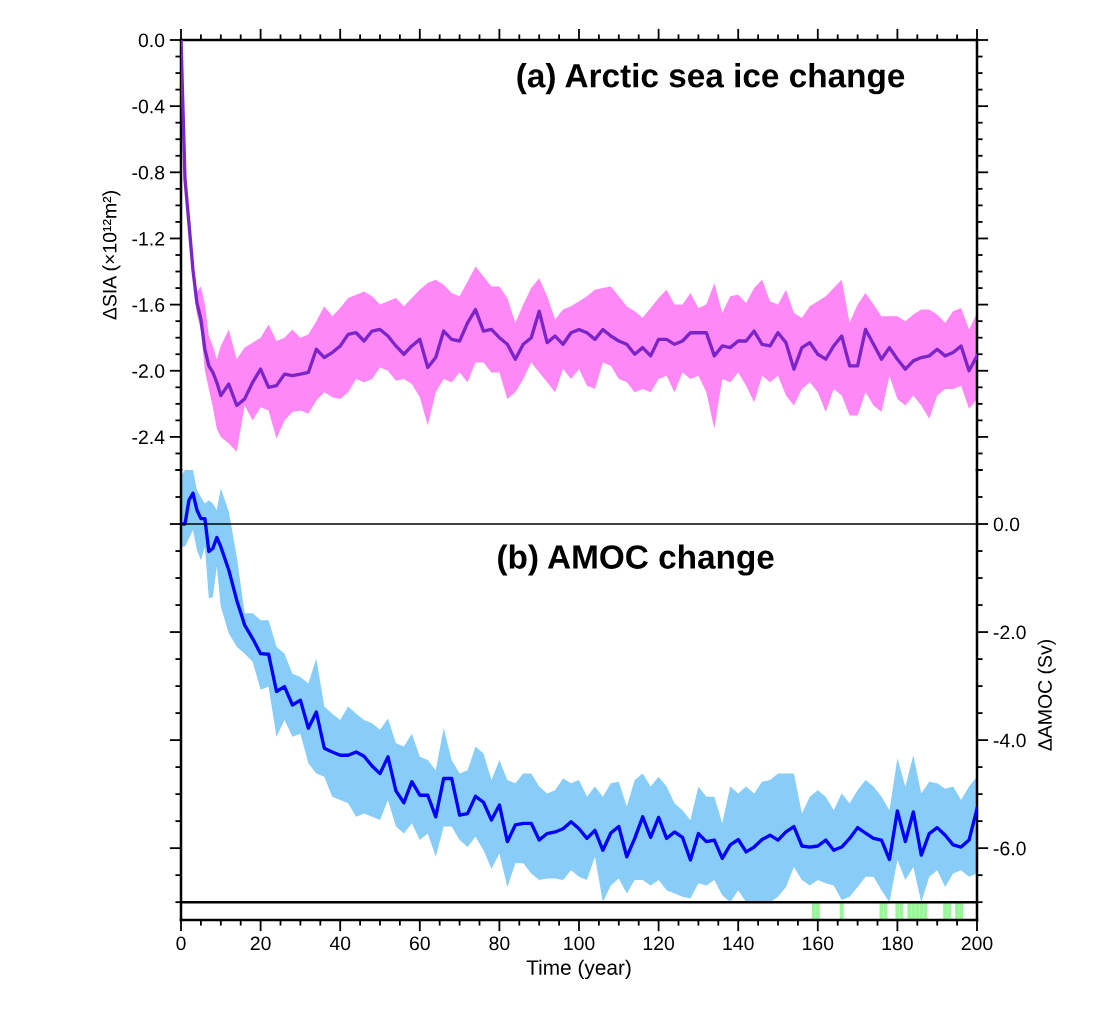 The image size is (1116, 1021). Describe the element at coordinates (340, 943) in the screenshot. I see `x-tick-label: 40` at that location.